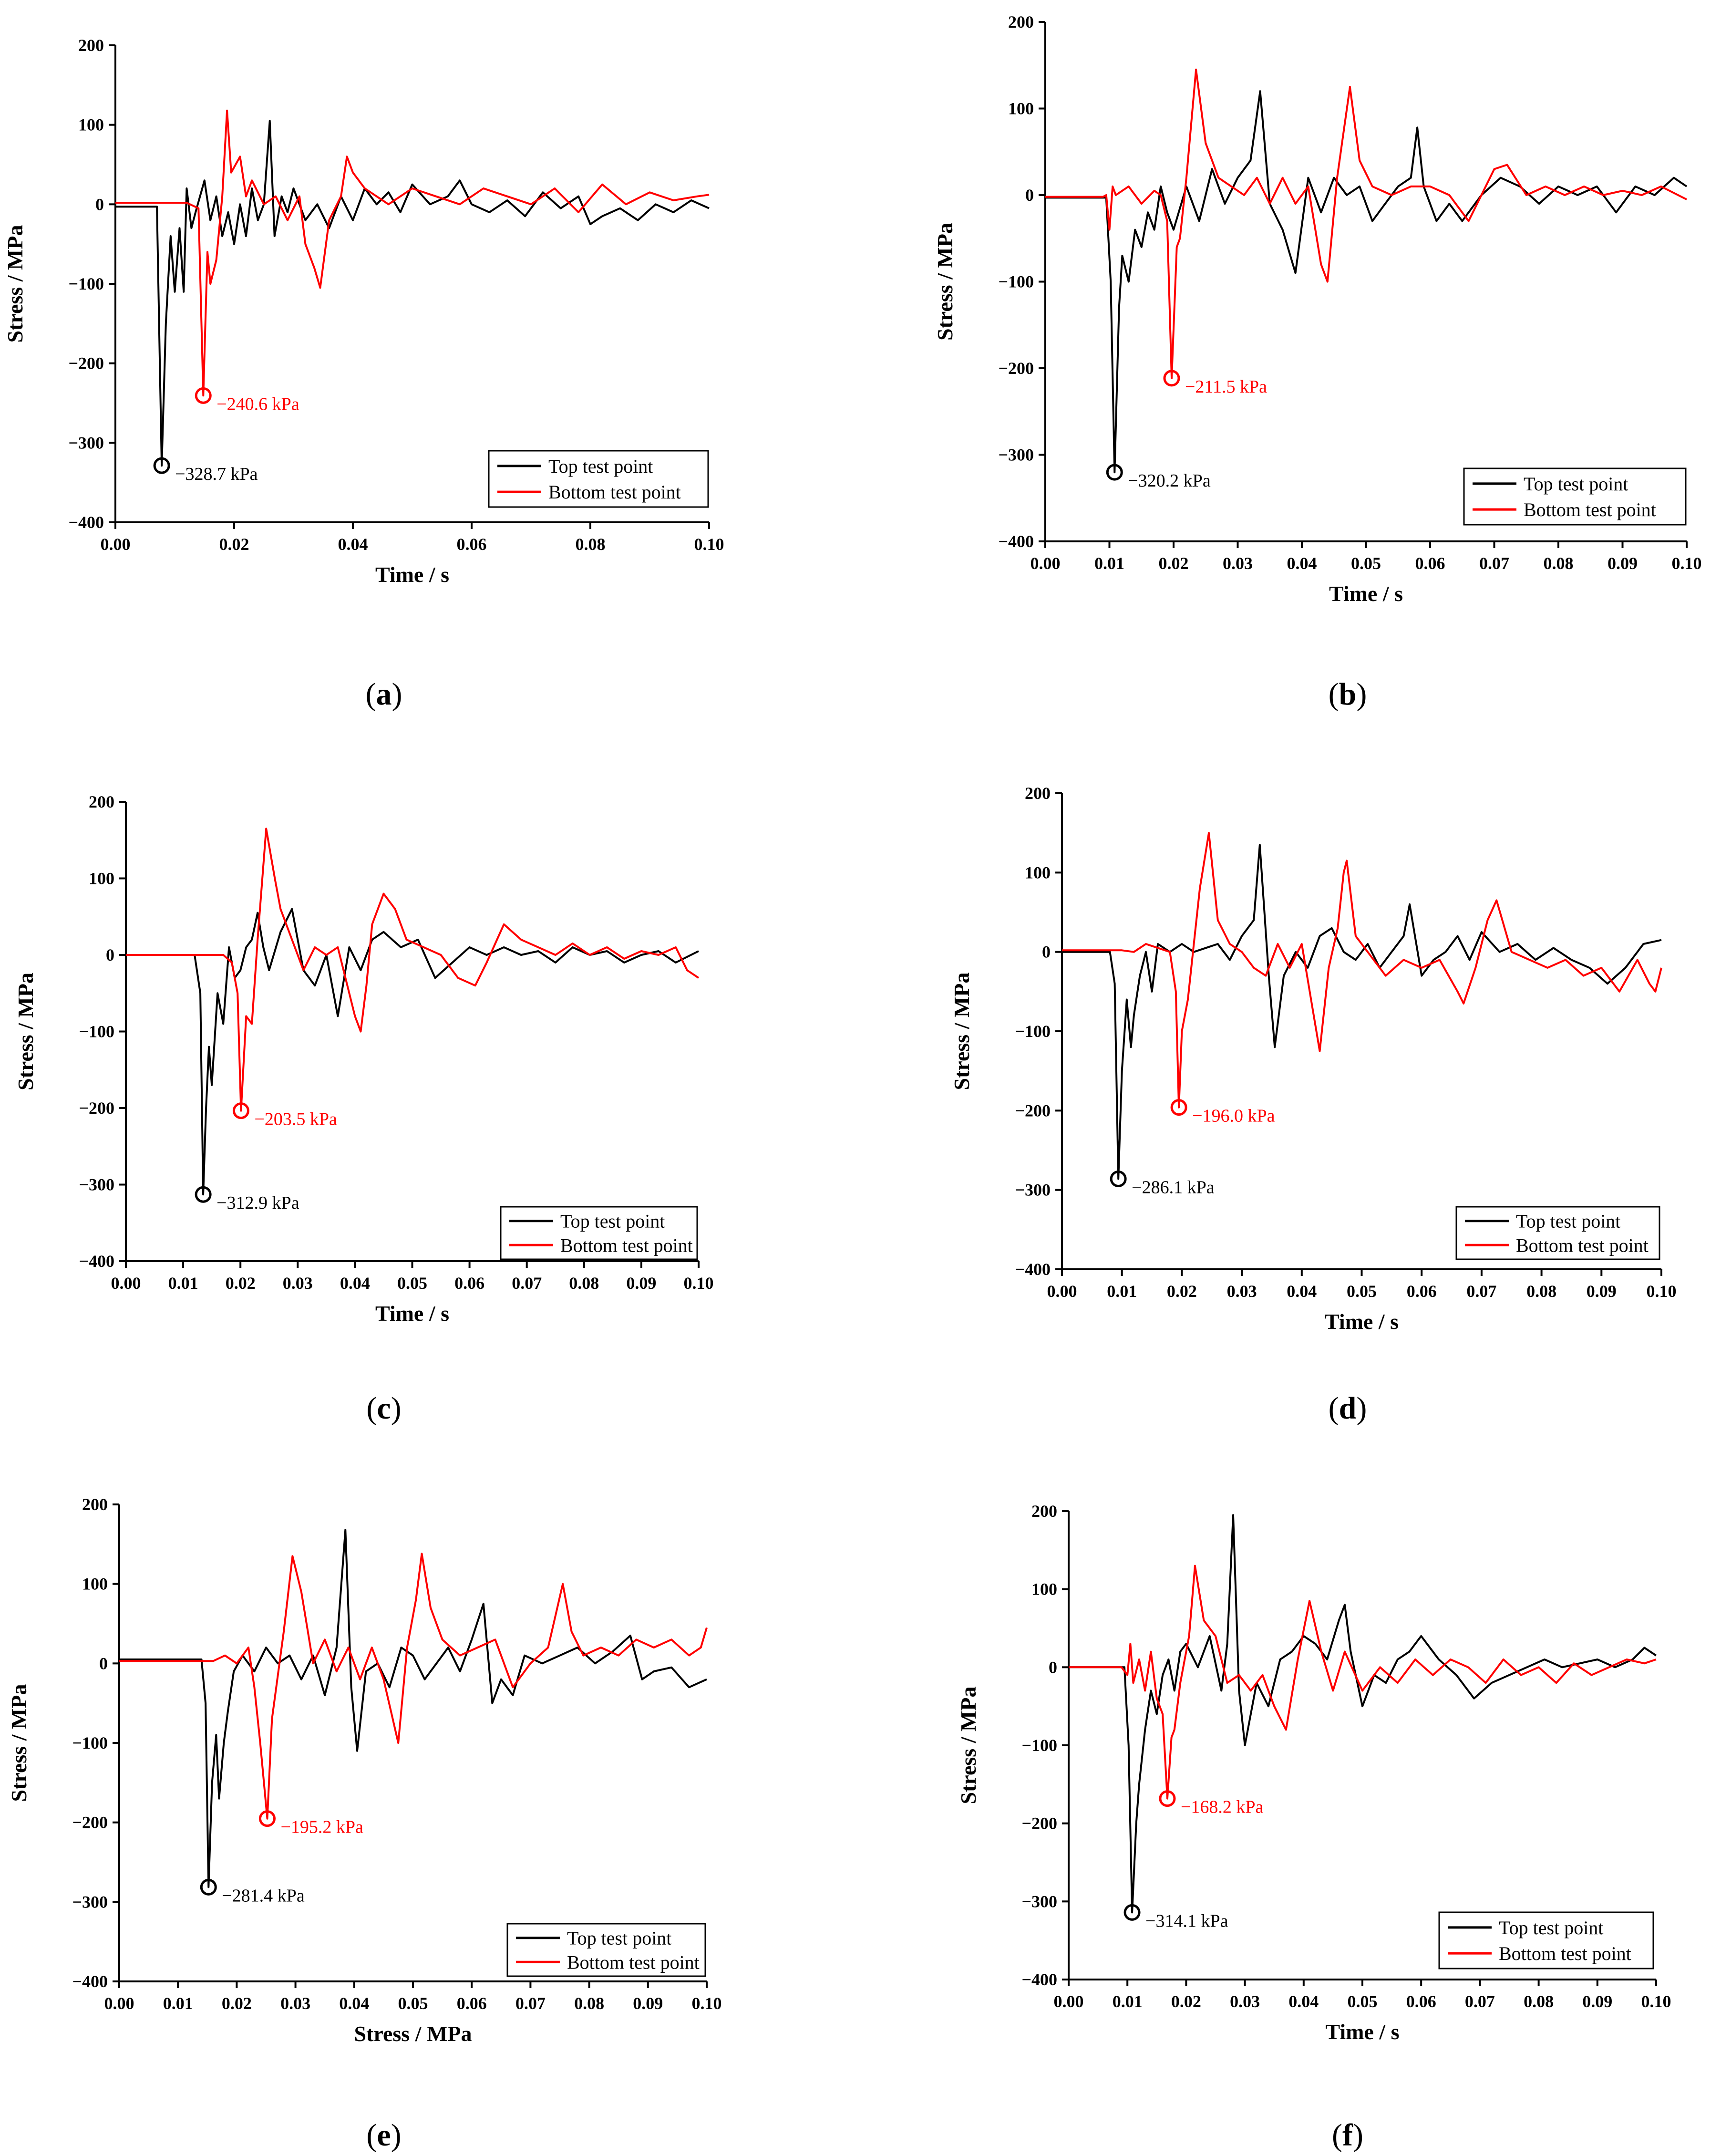  Describe the element at coordinates (1226, 387) in the screenshot. I see `peak-annotation: −211.5 kPa` at that location.